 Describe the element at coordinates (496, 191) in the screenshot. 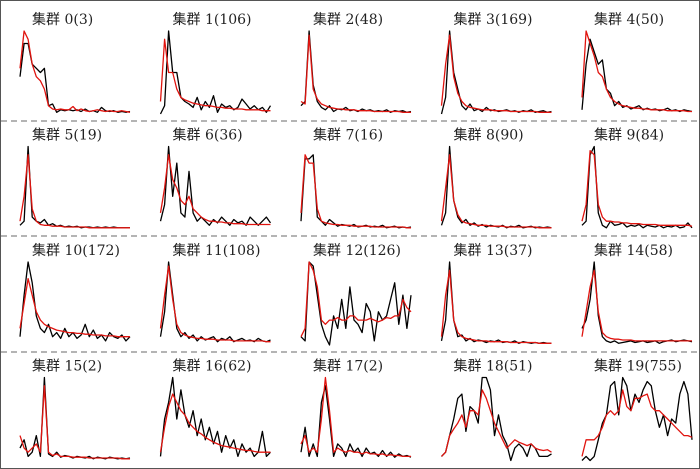

I see `cluster-8-centroid-line` at that location.